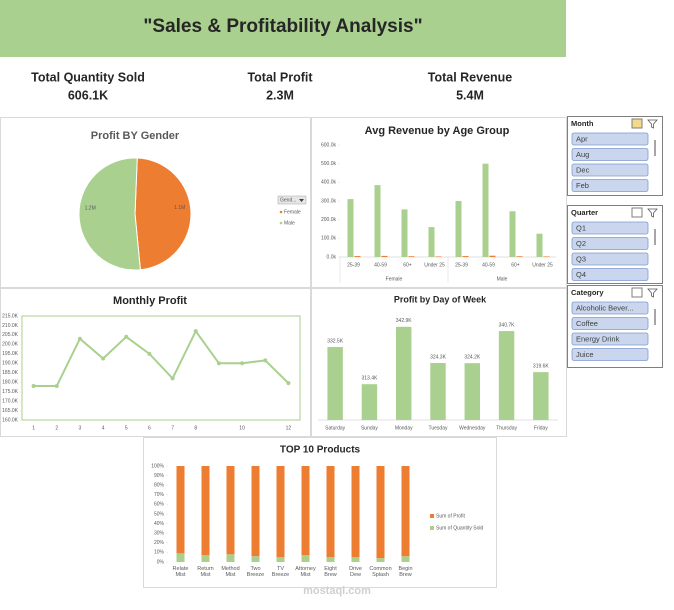  Describe the element at coordinates (451, 516) in the screenshot. I see `legend-label: Sum of Profit` at that location.